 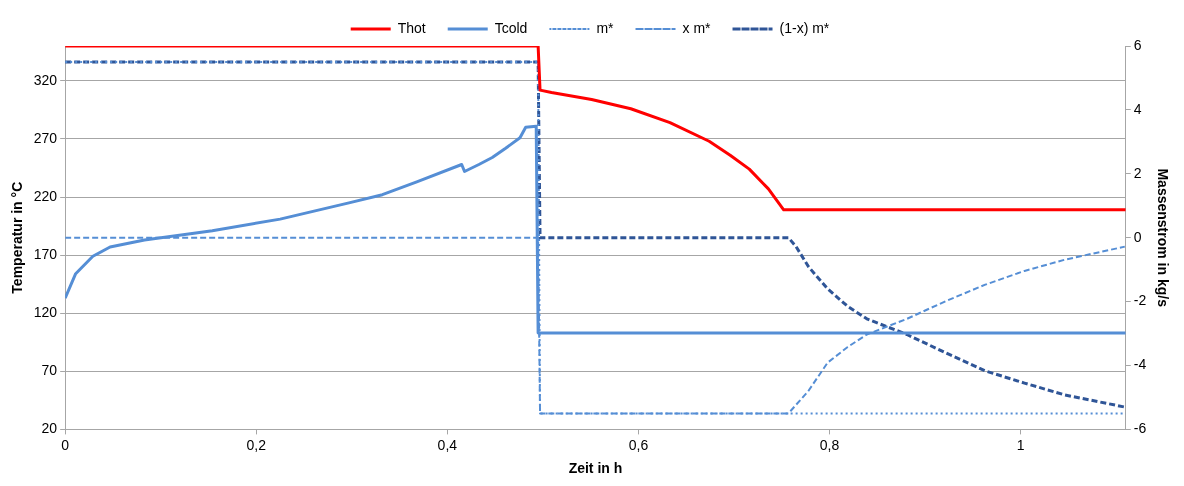 What do you see at coordinates (49, 428) in the screenshot?
I see `y-tick-label: 20` at bounding box center [49, 428].